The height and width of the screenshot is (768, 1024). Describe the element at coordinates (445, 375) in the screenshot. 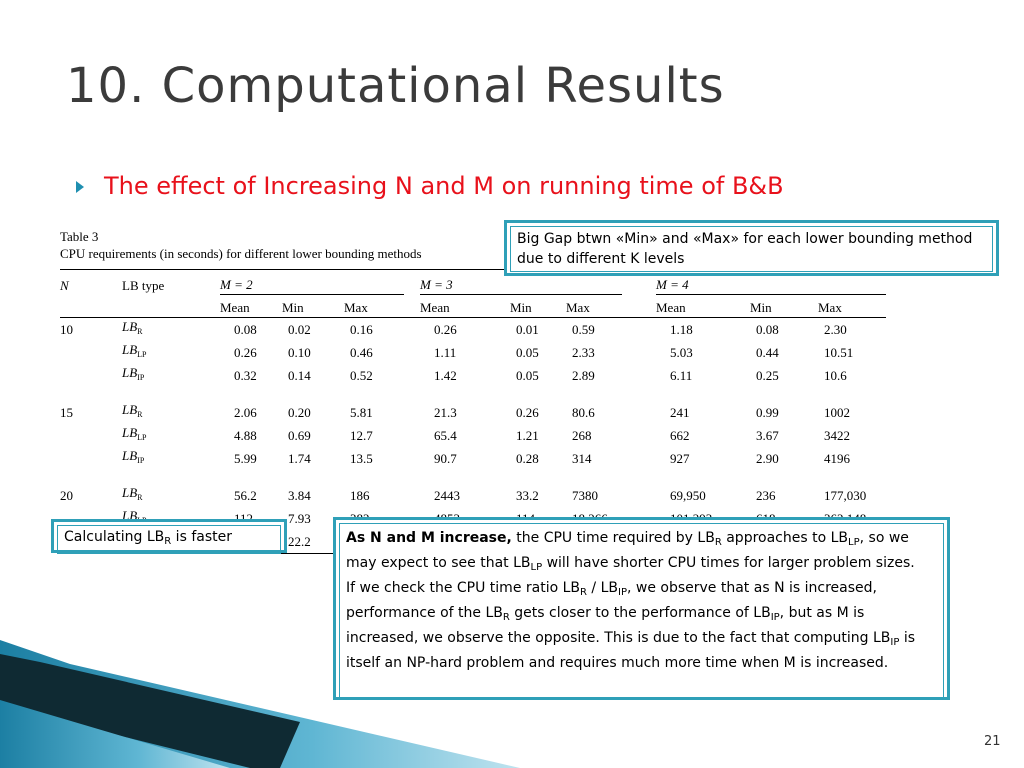

I see `table-cell: 1.42` at that location.